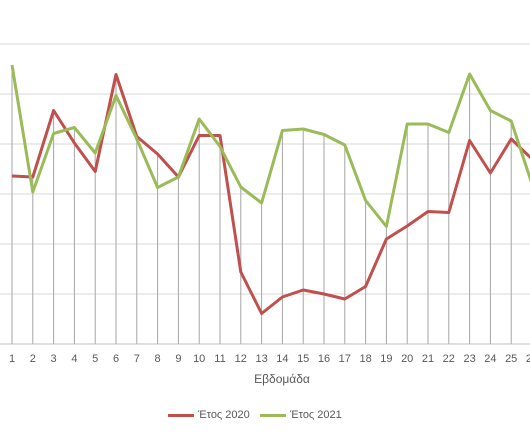 This screenshot has width=530, height=435. What do you see at coordinates (12, 359) in the screenshot?
I see `x-tick-label: 1` at bounding box center [12, 359].